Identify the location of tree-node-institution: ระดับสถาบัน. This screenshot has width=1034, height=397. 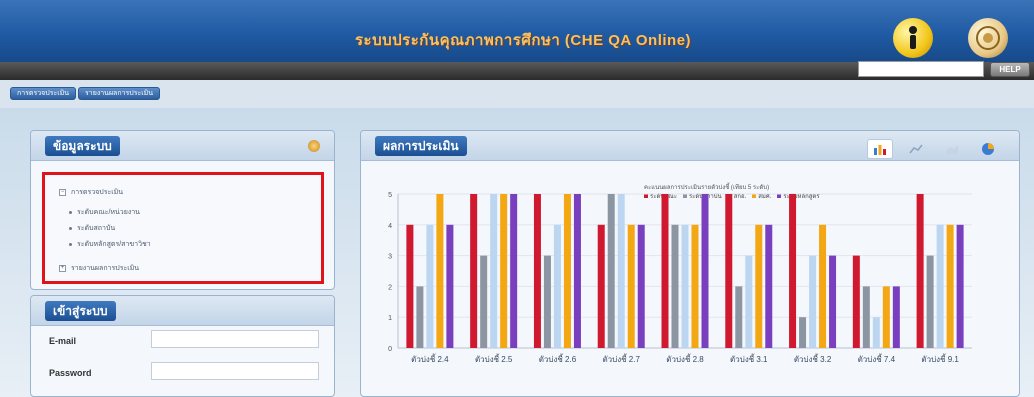
(92, 228).